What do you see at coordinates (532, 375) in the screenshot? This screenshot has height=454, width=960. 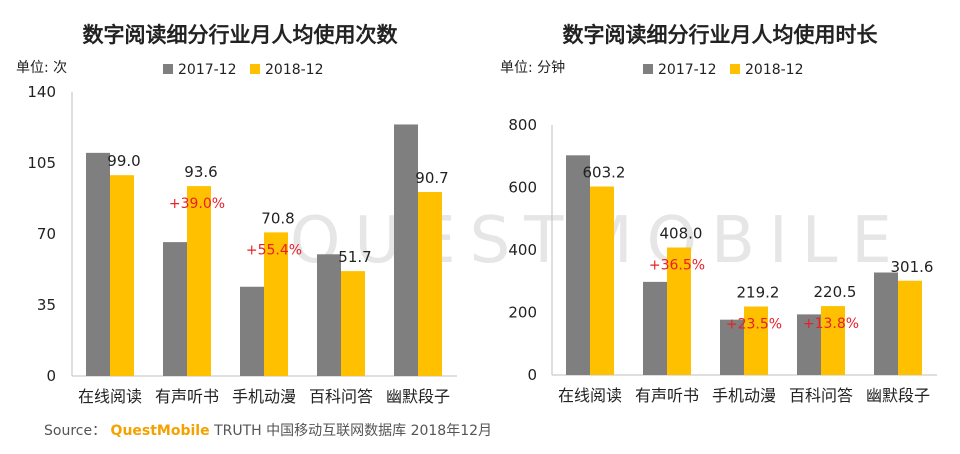 I see `y-tick-label-right: 0` at bounding box center [532, 375].